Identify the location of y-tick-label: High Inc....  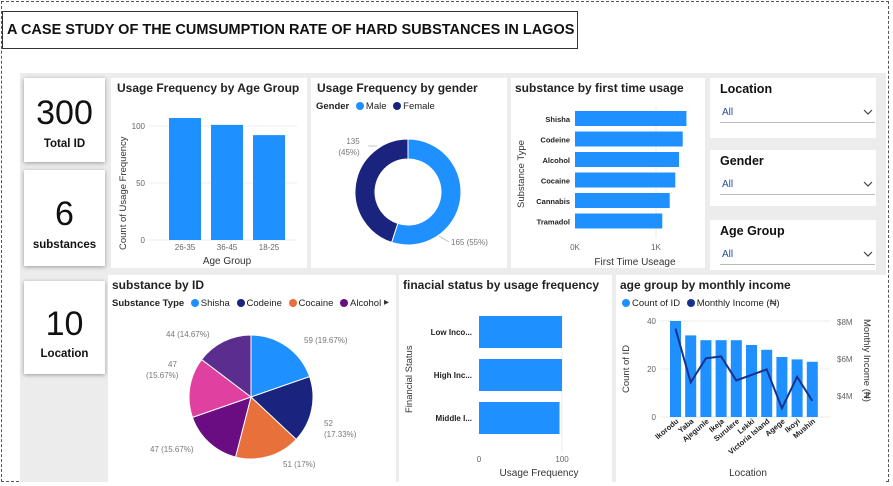
(453, 375).